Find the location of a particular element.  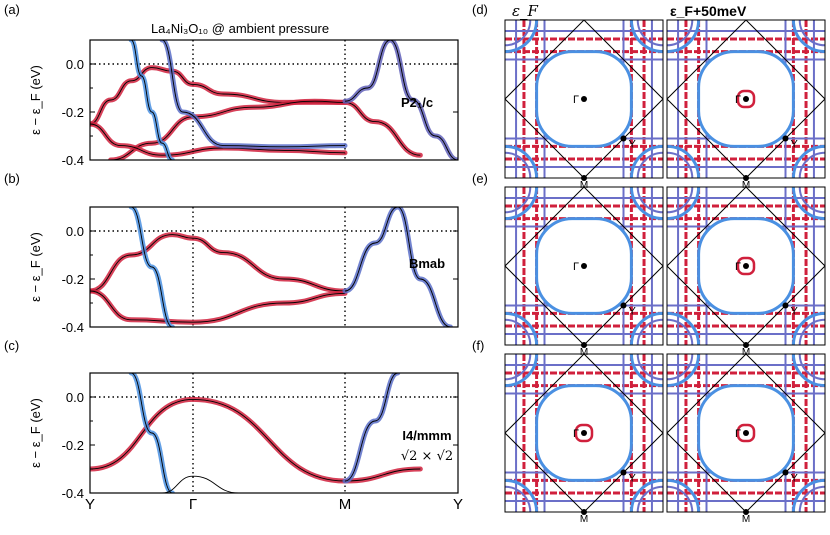

space-group-c: I4/mmm is located at coordinates (426, 435).